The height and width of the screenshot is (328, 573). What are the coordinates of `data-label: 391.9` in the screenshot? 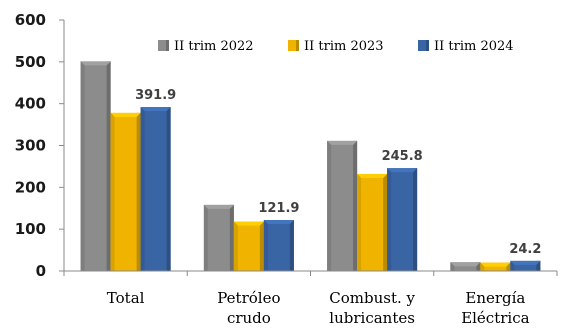 It's located at (155, 95).